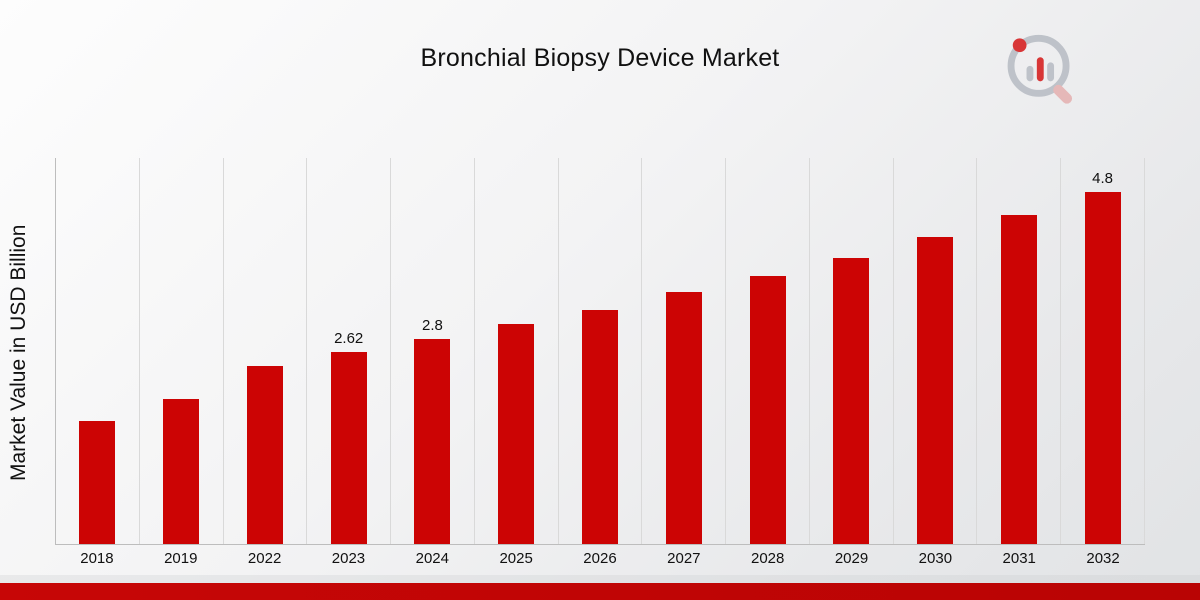 The height and width of the screenshot is (600, 1200). I want to click on brand-logo-icon, so click(1042, 71).